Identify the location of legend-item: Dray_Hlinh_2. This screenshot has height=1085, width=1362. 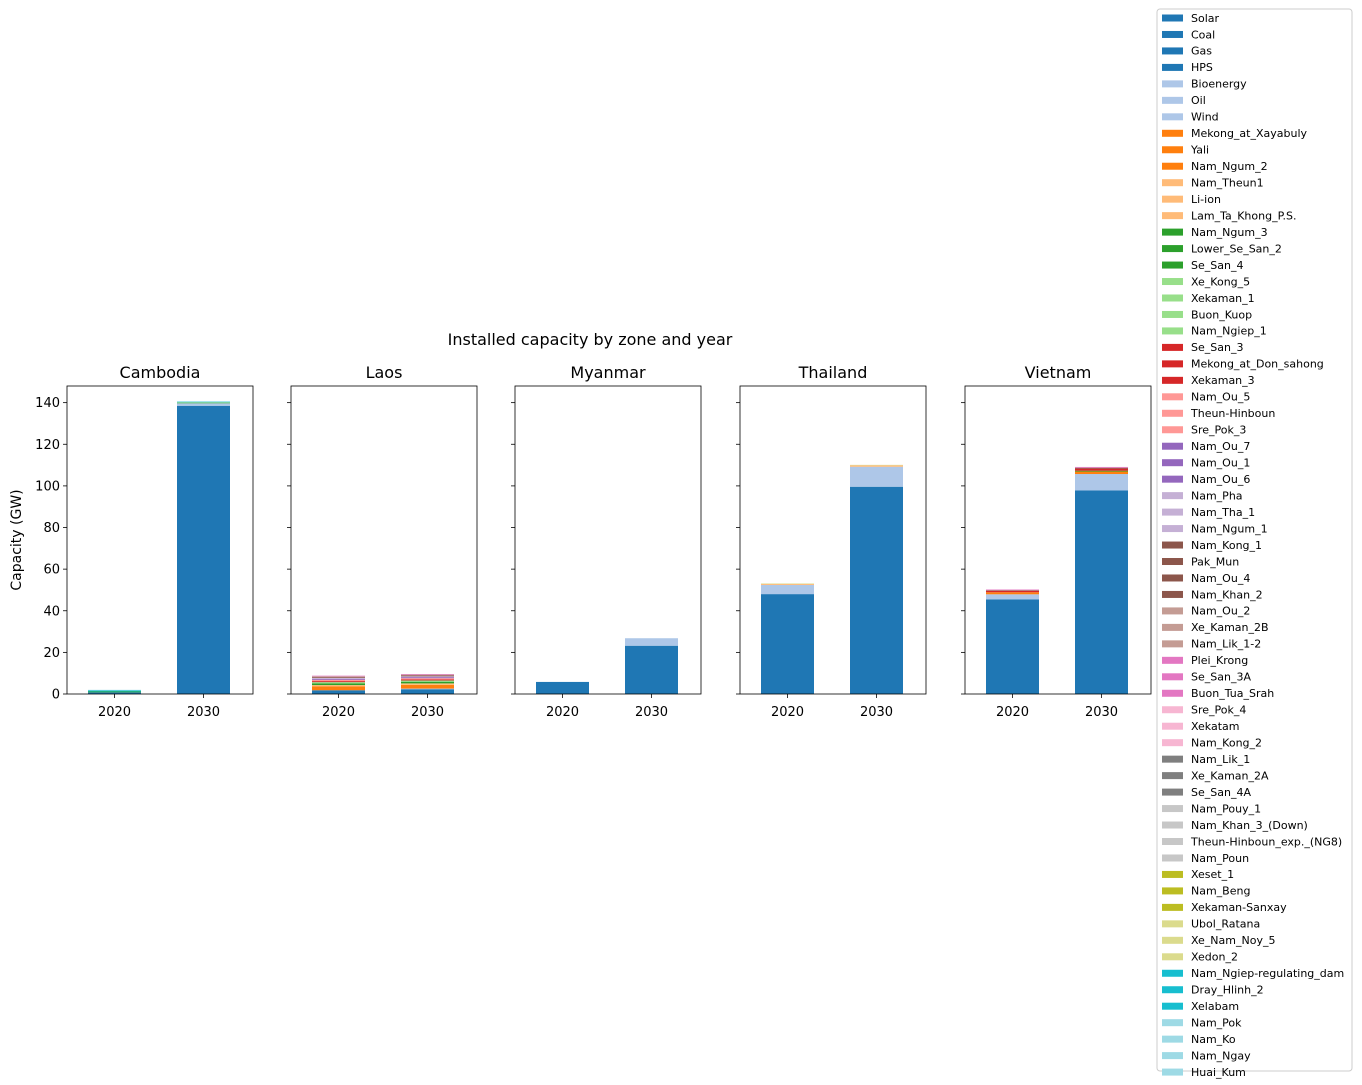
(1213, 990).